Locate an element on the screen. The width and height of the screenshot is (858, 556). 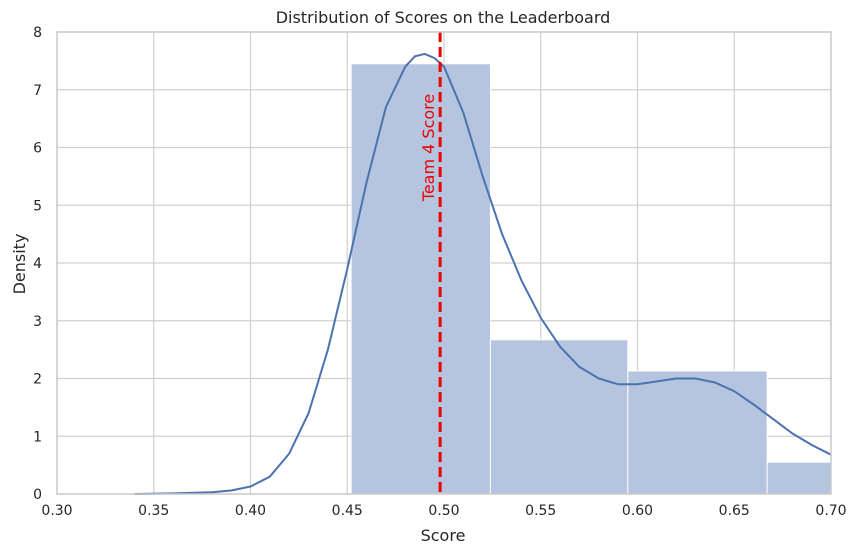
x-tick-label: 0.70 is located at coordinates (830, 511).